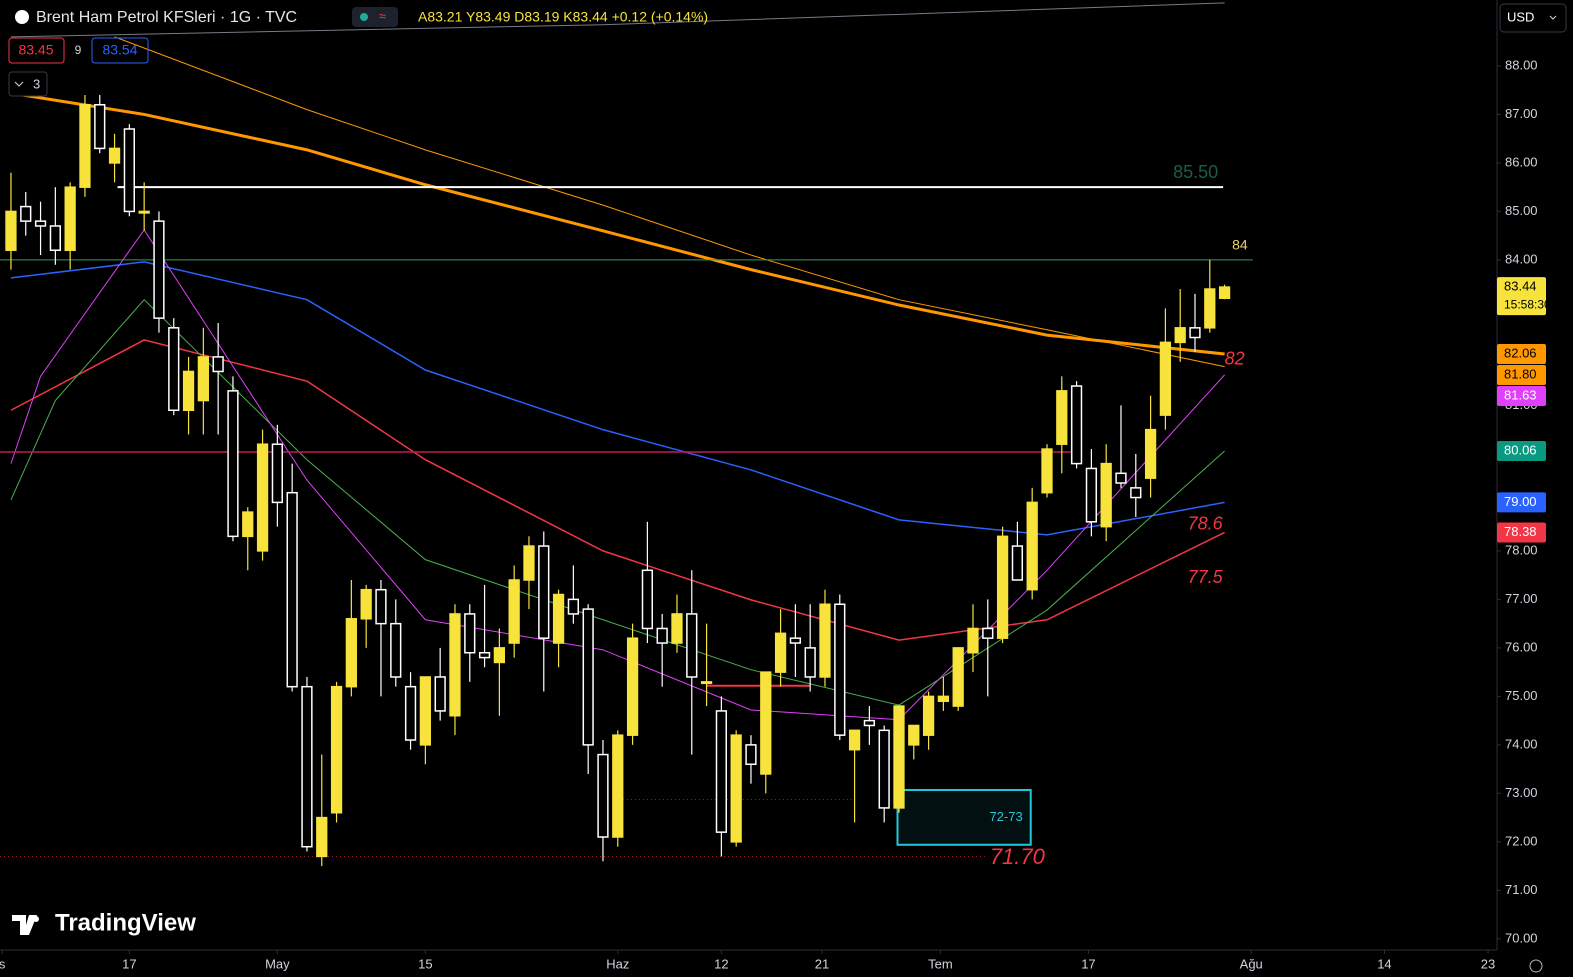  Describe the element at coordinates (1488, 963) in the screenshot. I see `x-tick-label: 23` at that location.